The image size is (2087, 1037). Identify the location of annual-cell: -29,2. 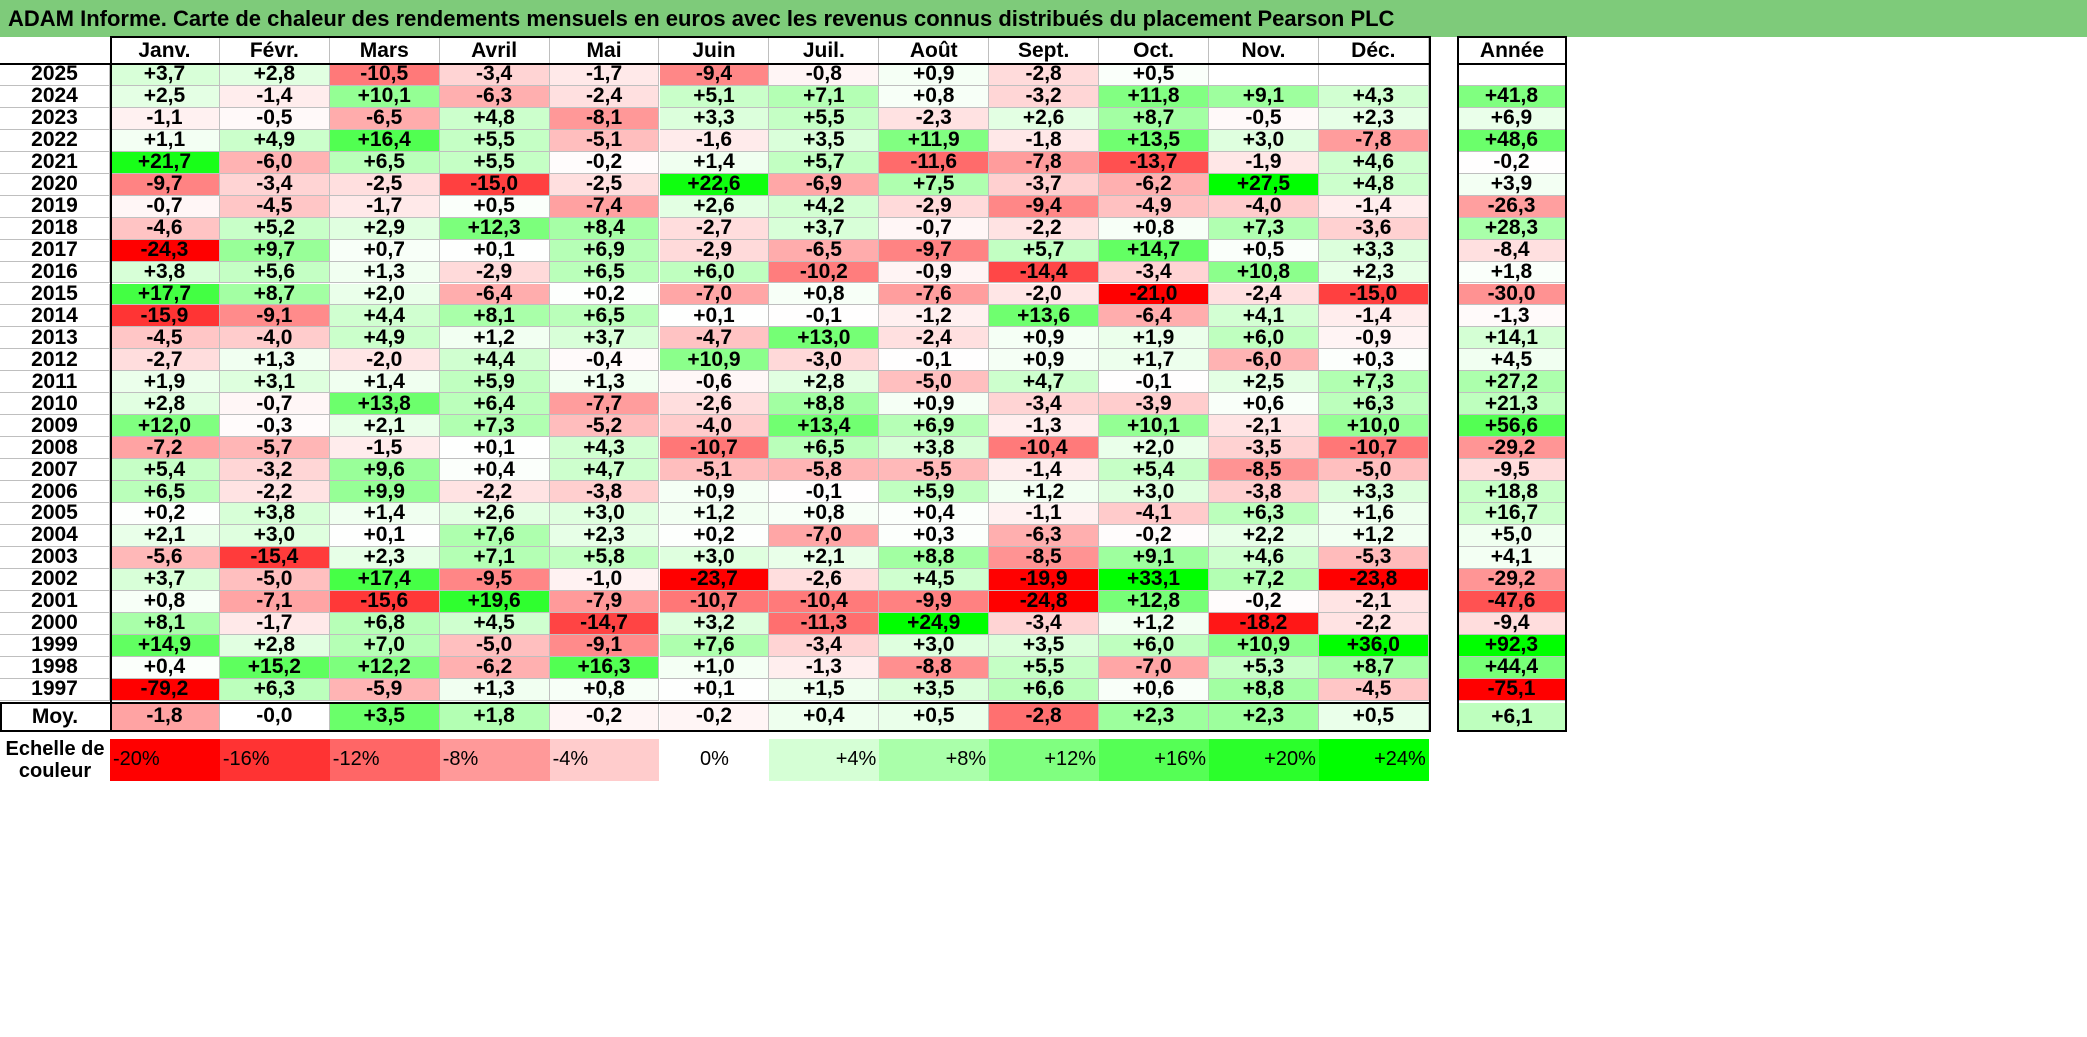
(1512, 448).